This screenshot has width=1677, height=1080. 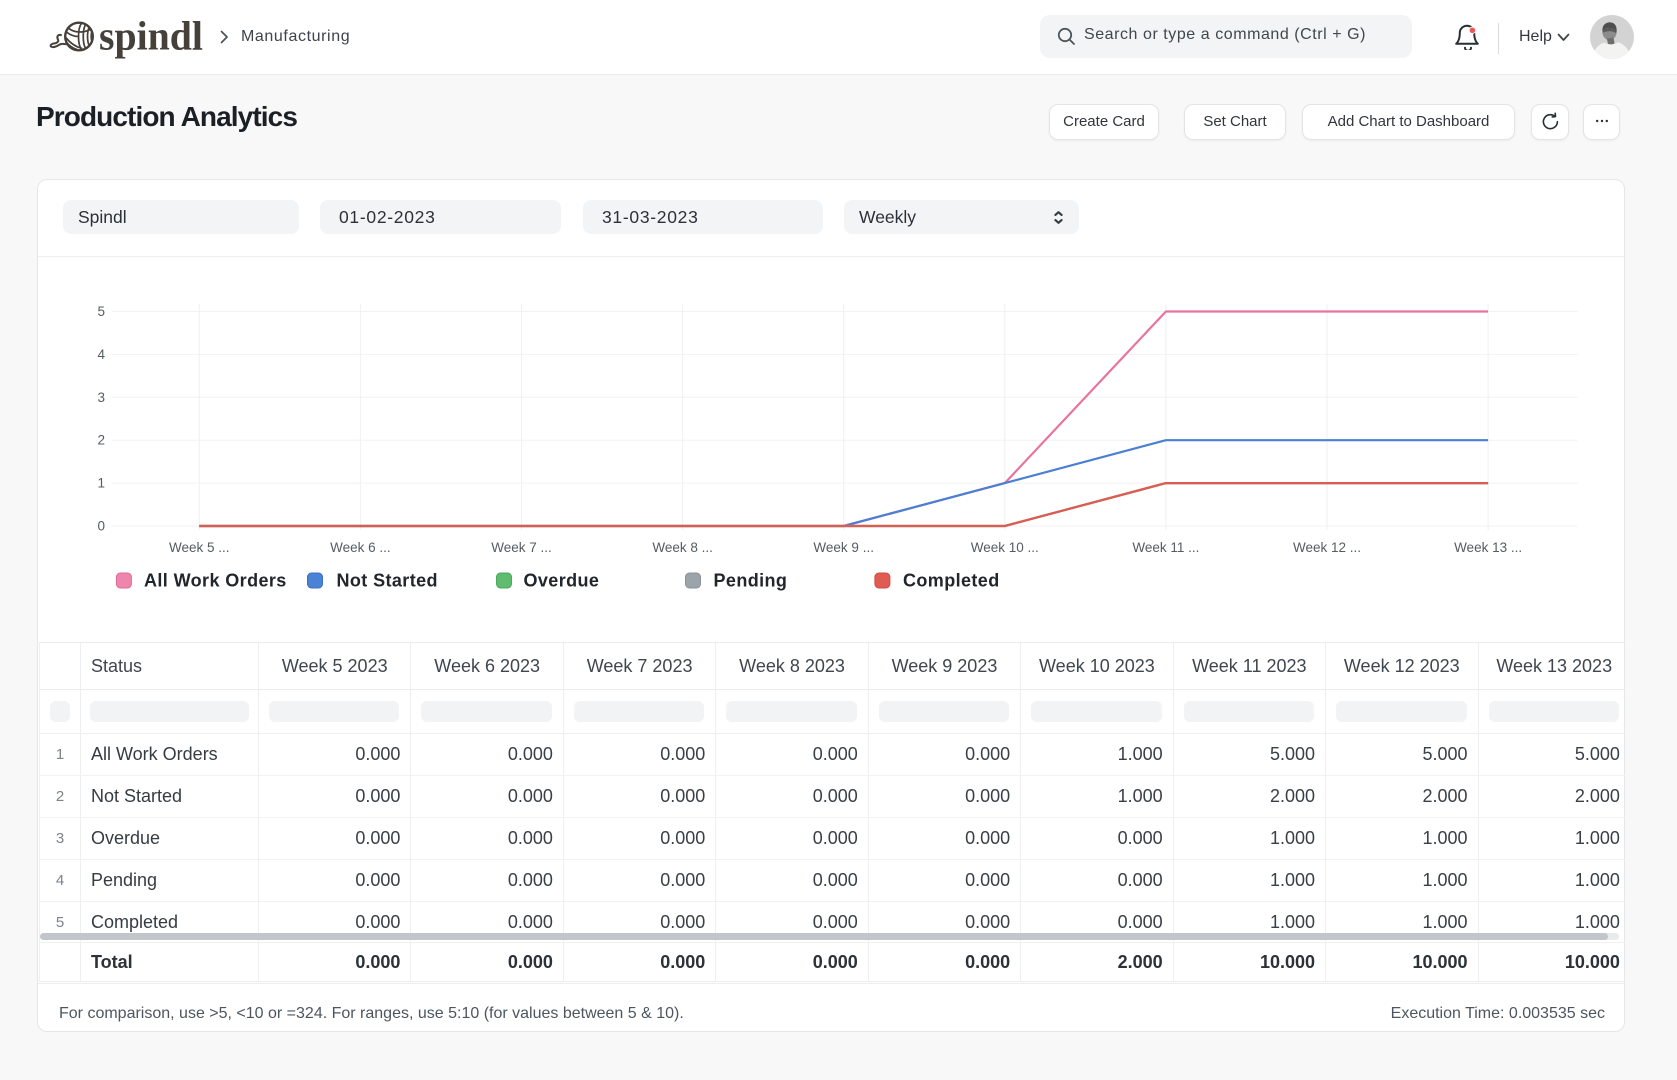 What do you see at coordinates (101, 354) in the screenshot?
I see `svg-text: 4` at bounding box center [101, 354].